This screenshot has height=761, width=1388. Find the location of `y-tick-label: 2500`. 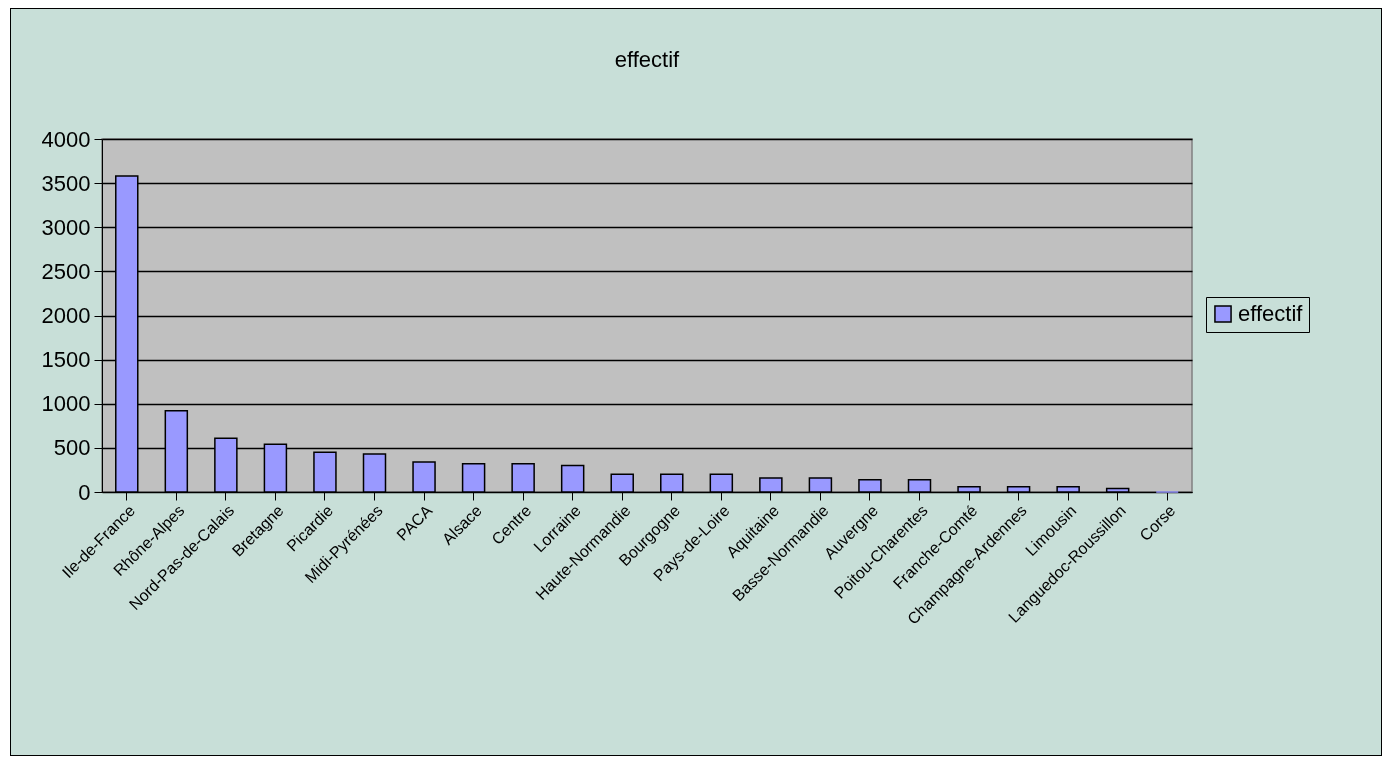

y-tick-label: 2500 is located at coordinates (66, 271).